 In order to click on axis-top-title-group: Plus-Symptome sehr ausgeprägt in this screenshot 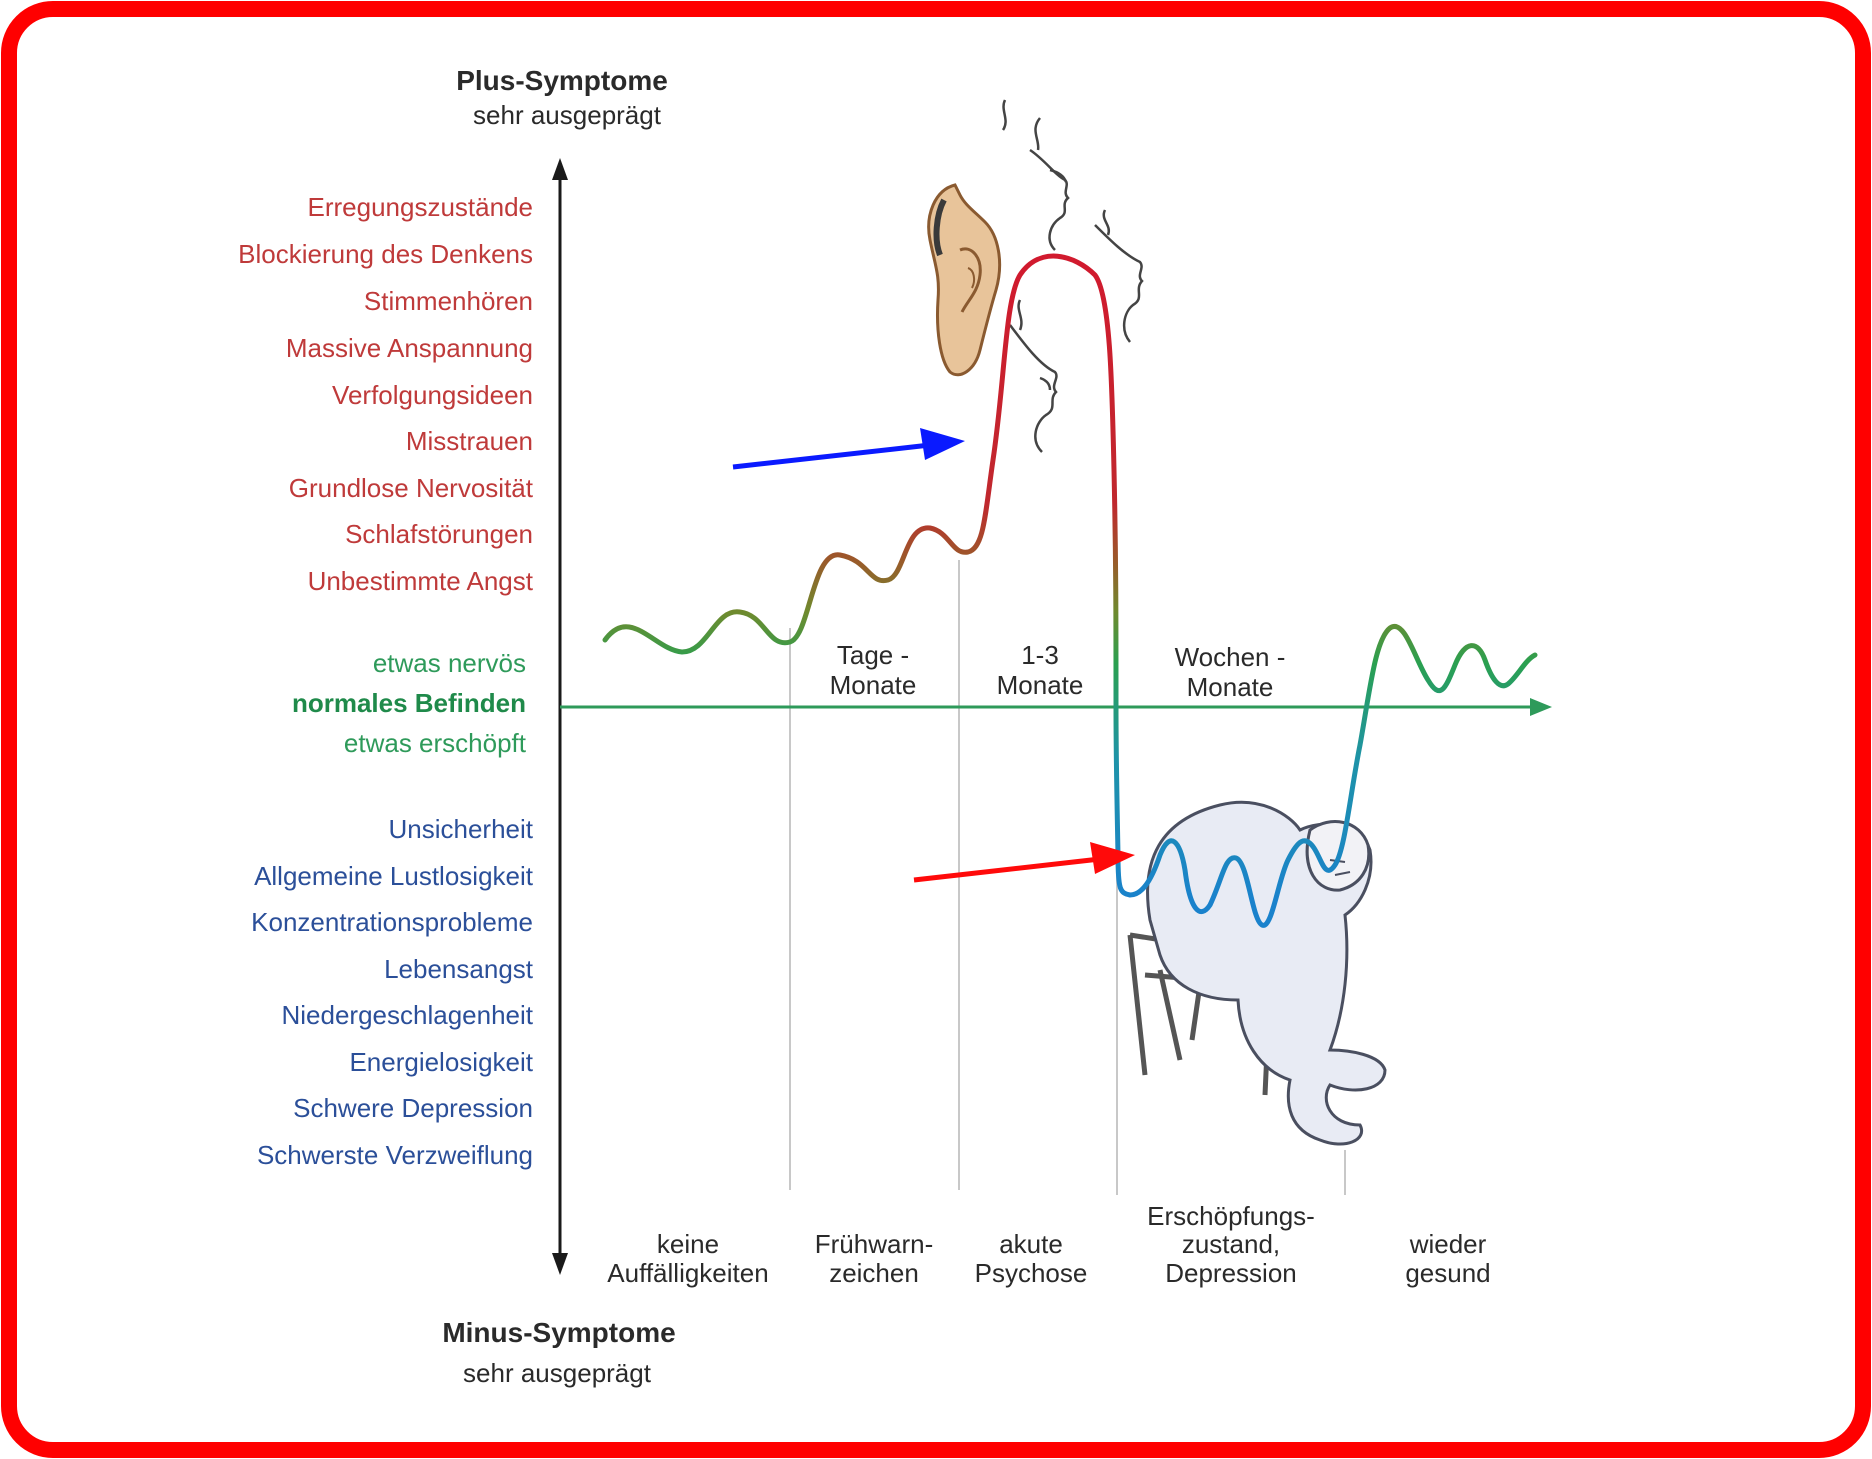, I will do `click(562, 97)`.